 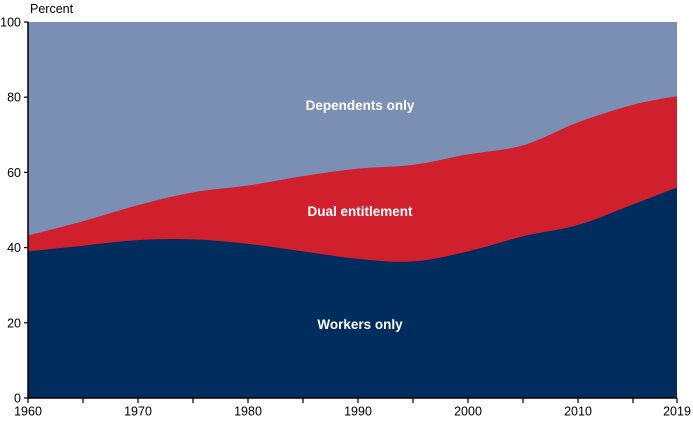 What do you see at coordinates (52, 9) in the screenshot?
I see `y-axis-title: Percent` at bounding box center [52, 9].